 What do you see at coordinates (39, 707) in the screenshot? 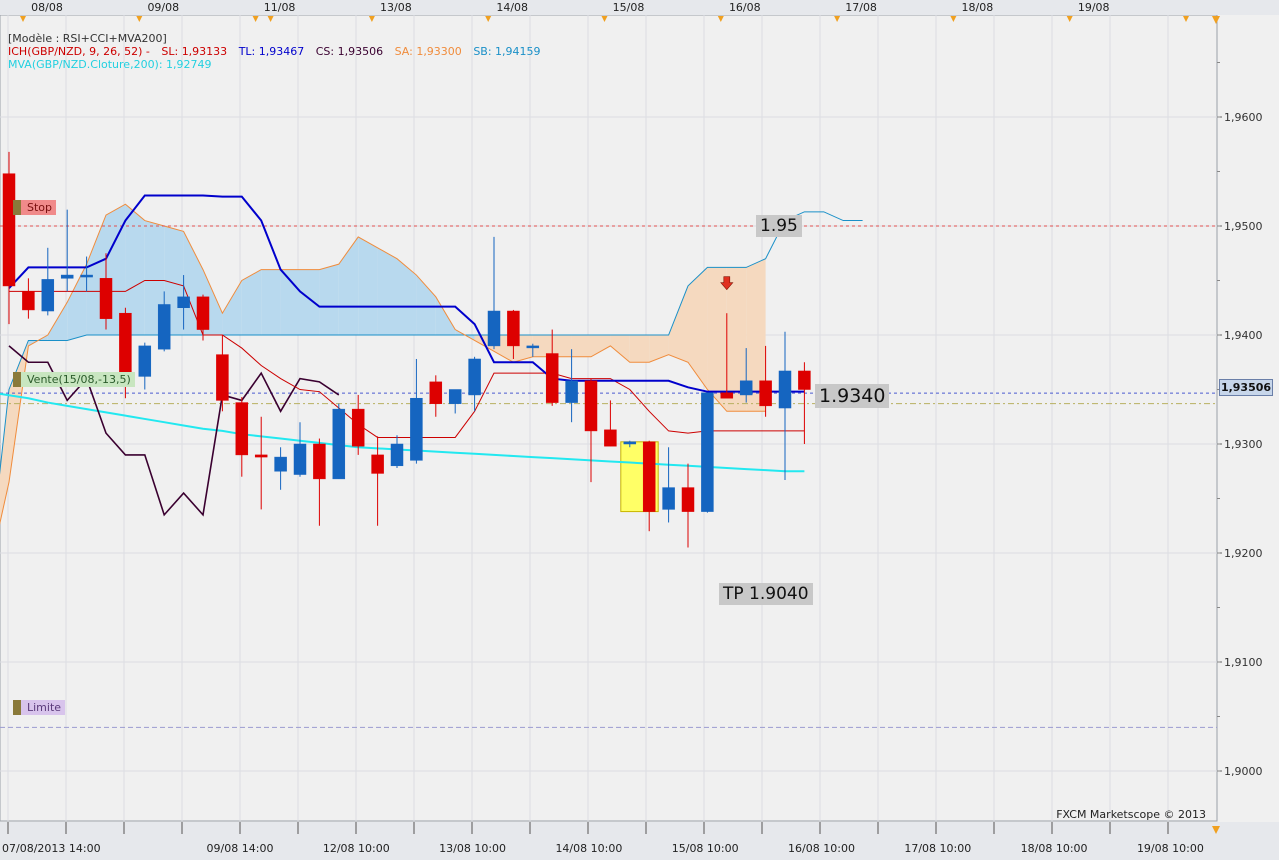
I see `limit-order-tag: Limite` at bounding box center [39, 707].